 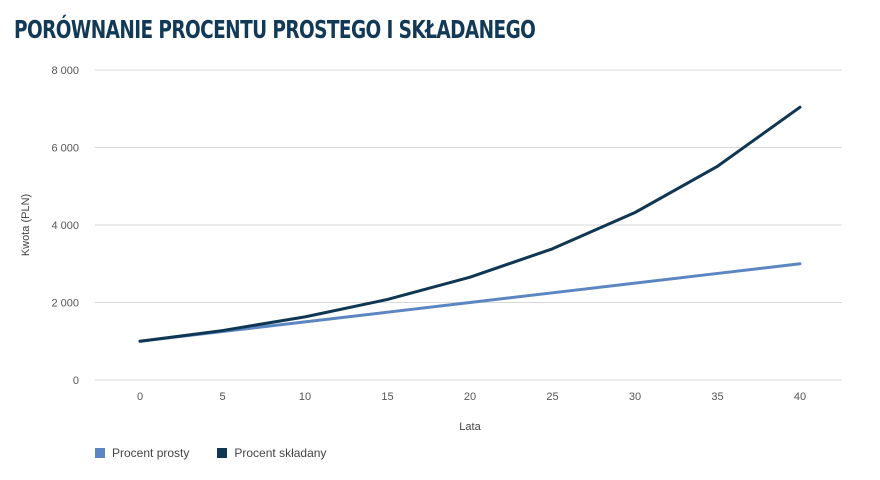 I want to click on x-tick-label: 5, so click(x=222, y=397).